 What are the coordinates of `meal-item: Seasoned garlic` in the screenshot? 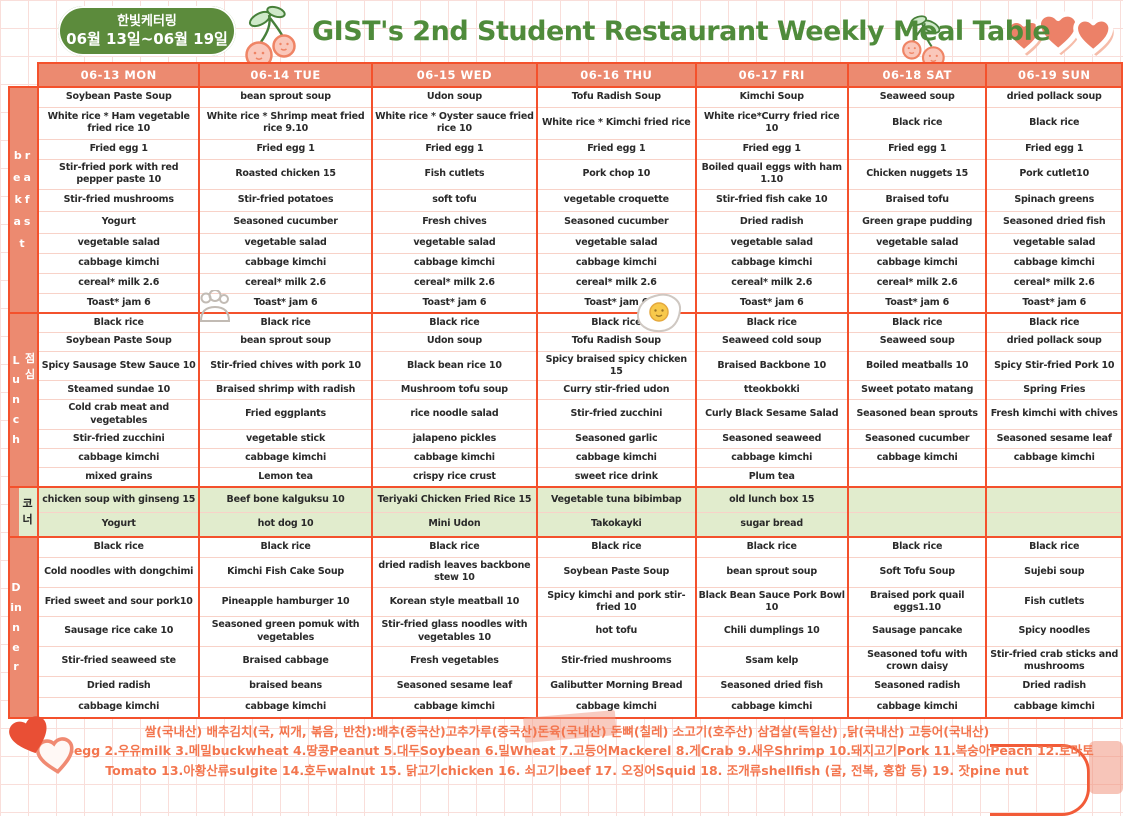 It's located at (617, 438).